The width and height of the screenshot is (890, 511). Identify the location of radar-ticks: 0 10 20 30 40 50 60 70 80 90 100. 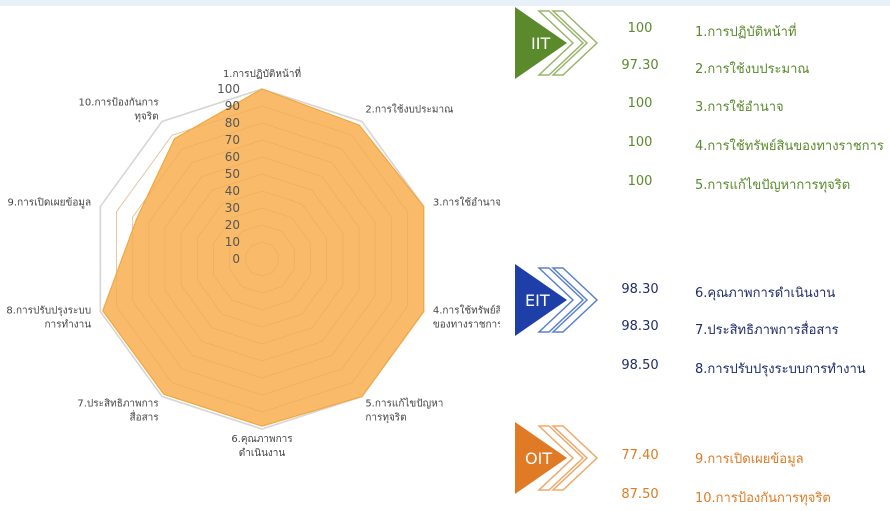
(228, 174).